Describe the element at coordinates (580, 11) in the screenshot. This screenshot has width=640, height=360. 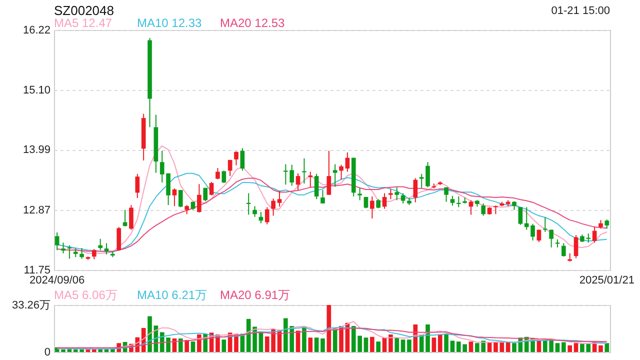
I see `text: 01-21 15:00` at that location.